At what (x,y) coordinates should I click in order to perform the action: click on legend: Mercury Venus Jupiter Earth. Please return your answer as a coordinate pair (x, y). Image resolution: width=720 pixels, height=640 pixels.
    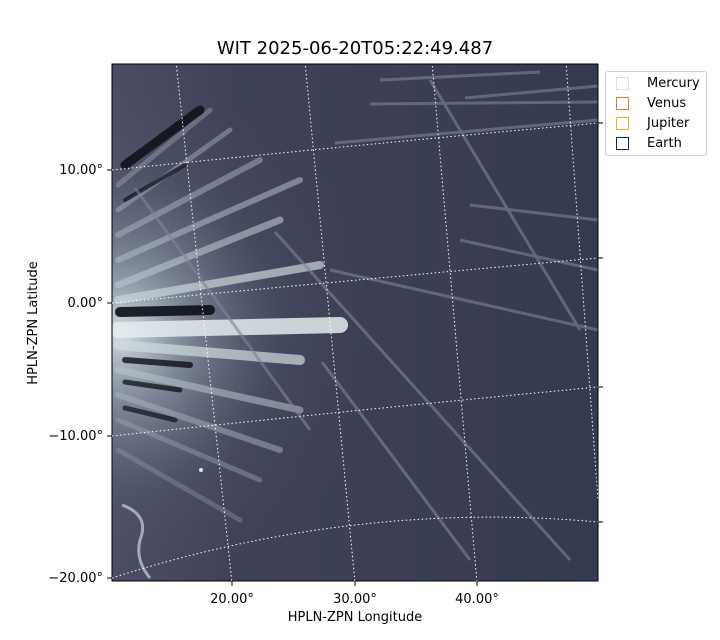
    Looking at the image, I should click on (656, 113).